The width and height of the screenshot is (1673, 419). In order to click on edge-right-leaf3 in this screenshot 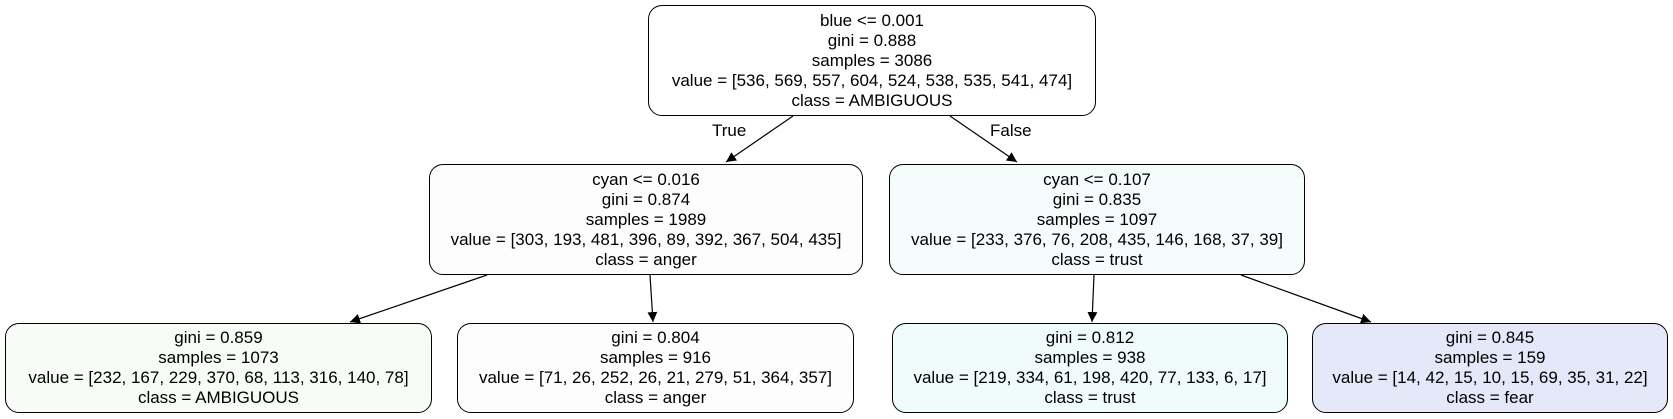, I will do `click(1092, 298)`.